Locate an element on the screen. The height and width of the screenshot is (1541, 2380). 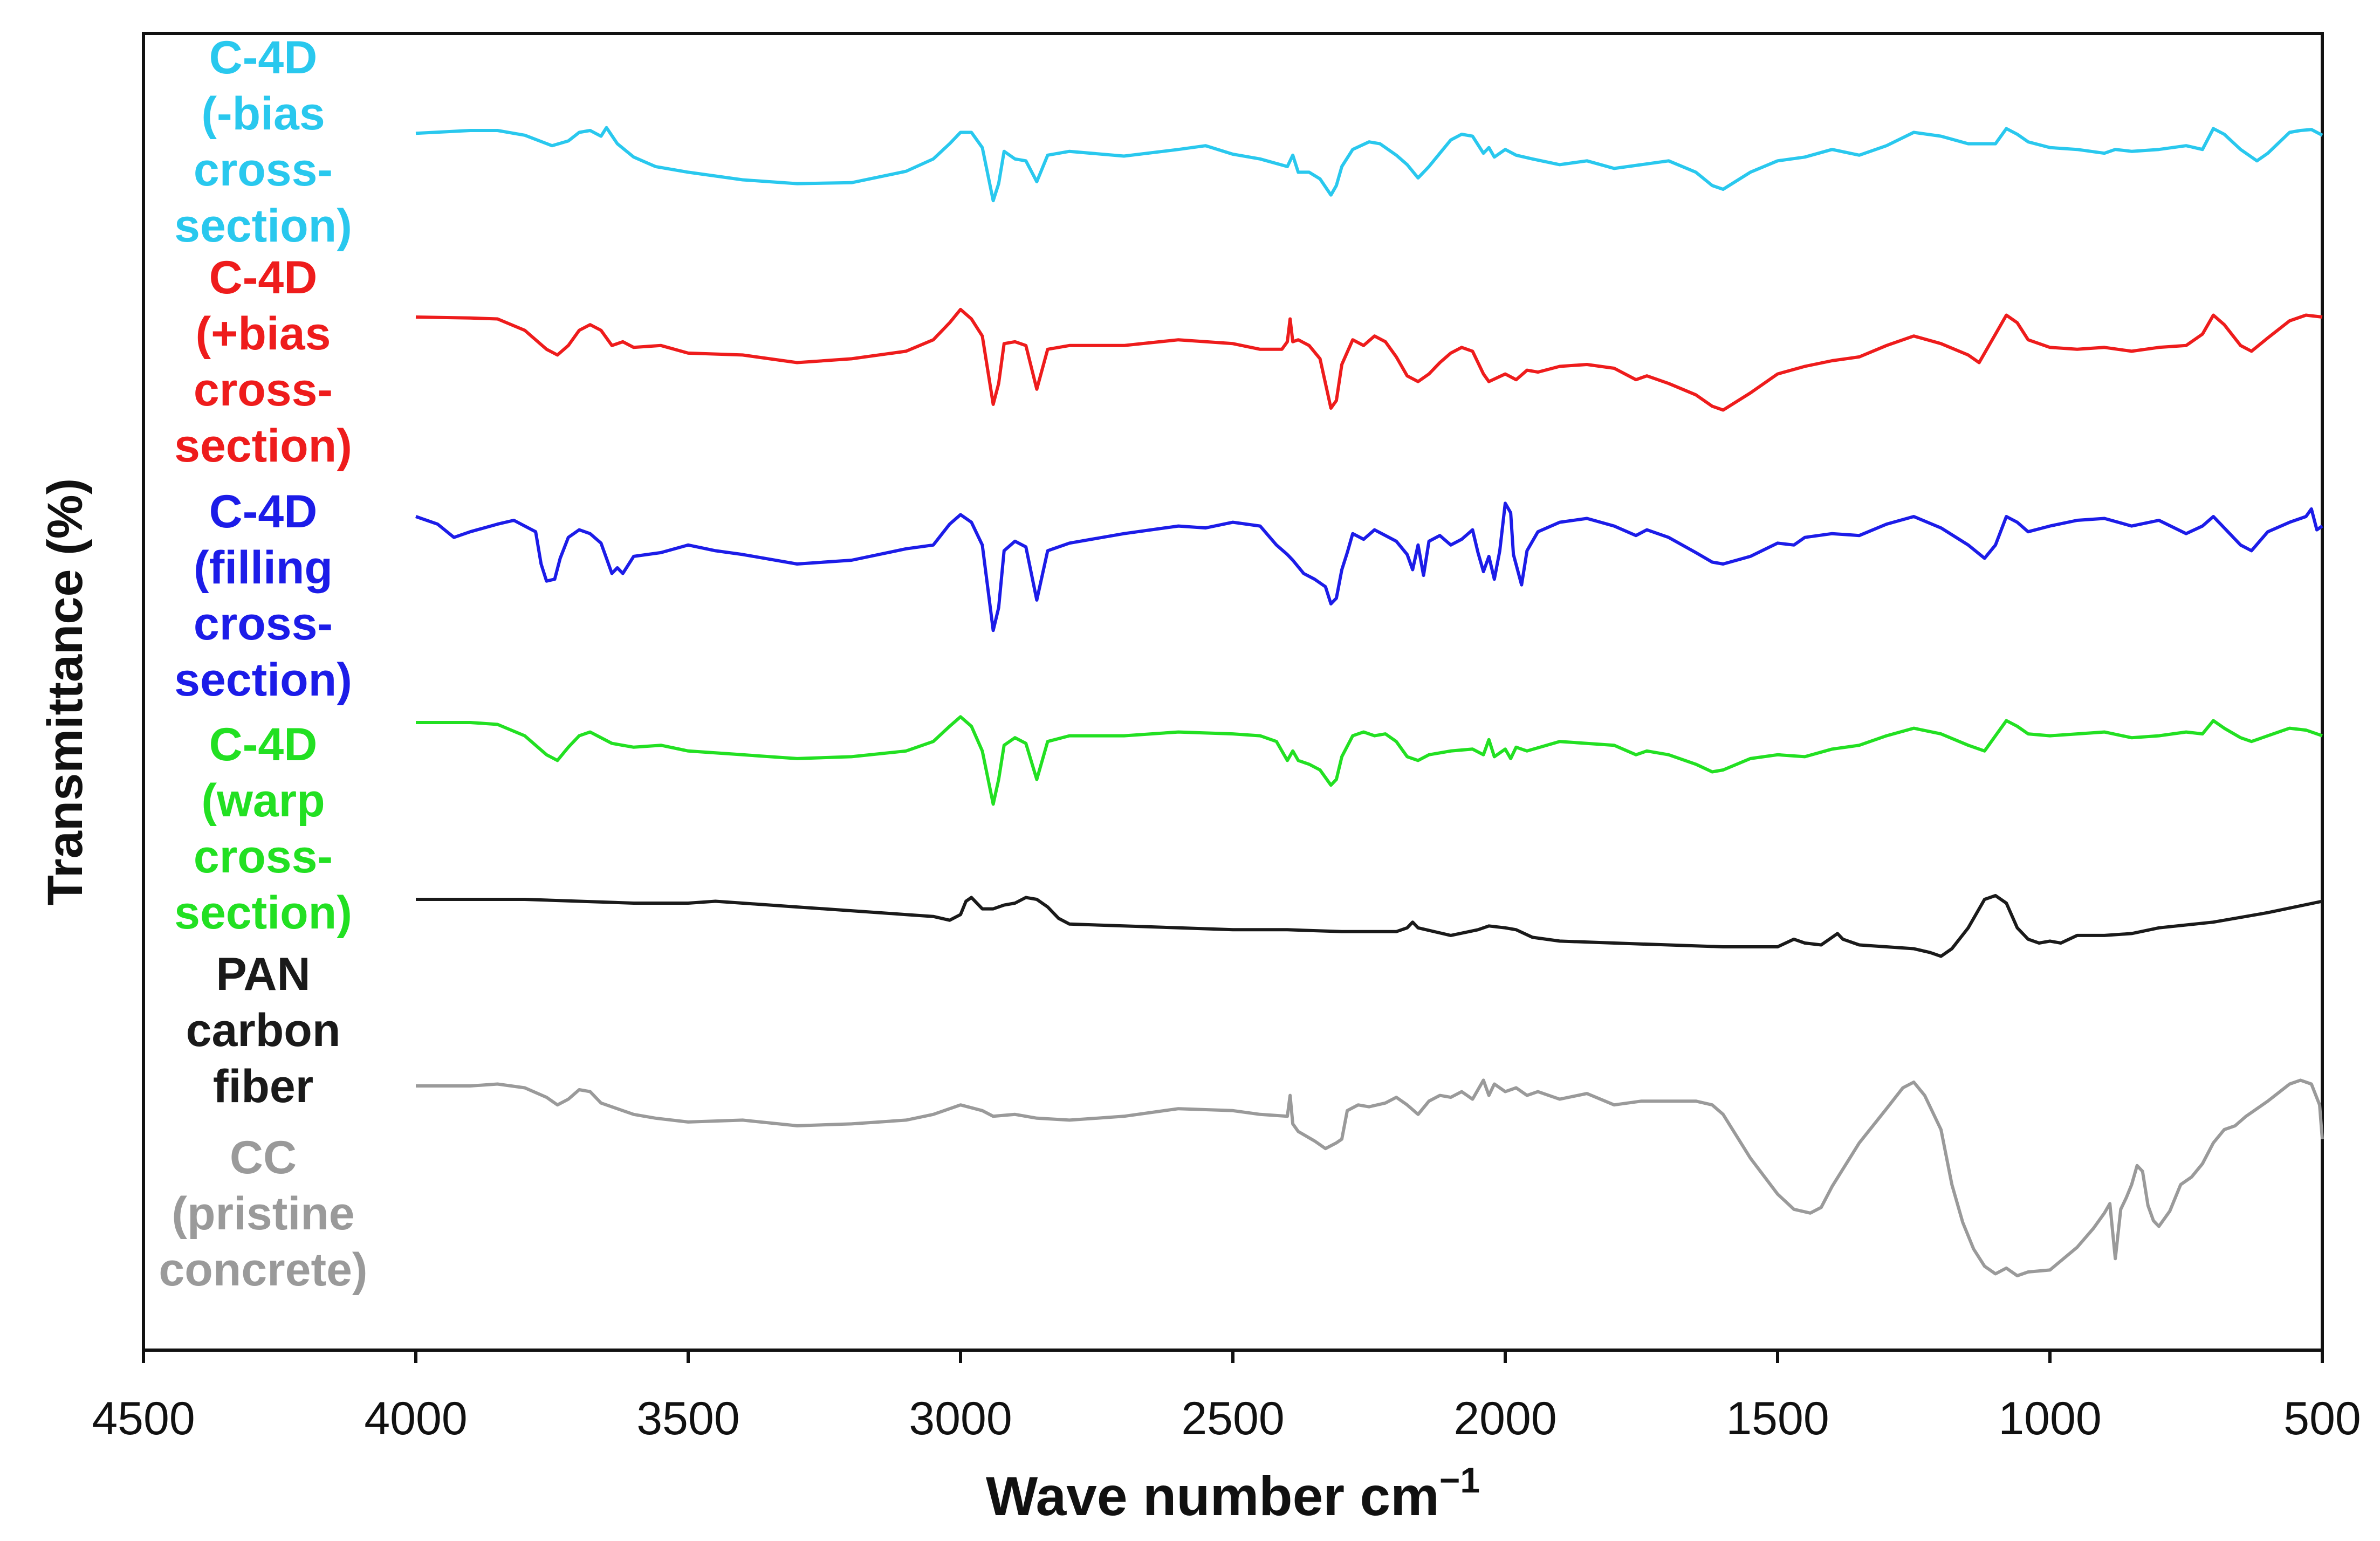
series-label-1: C-4D (-bias cross-section) is located at coordinates (263, 142).